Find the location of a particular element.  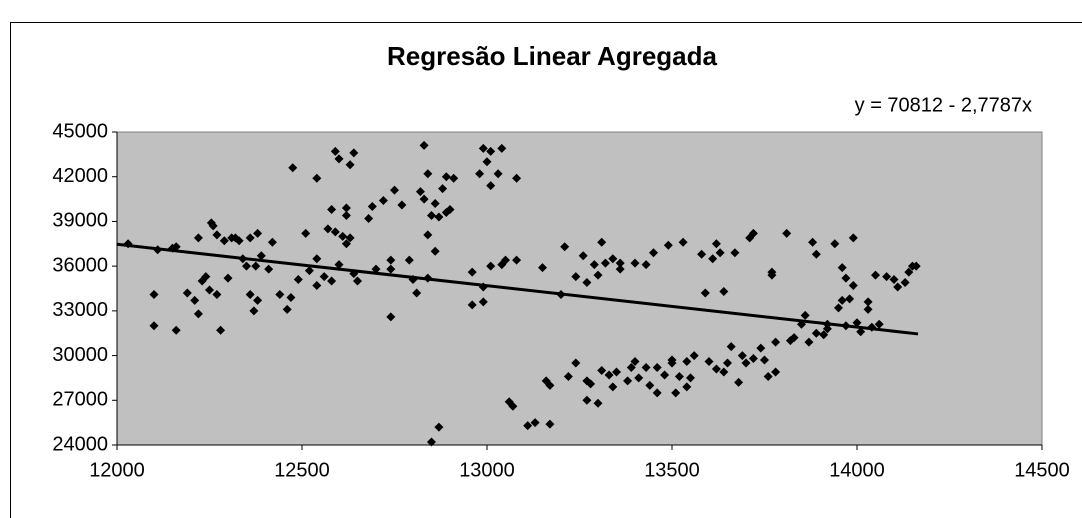

trendline is located at coordinates (517, 289).